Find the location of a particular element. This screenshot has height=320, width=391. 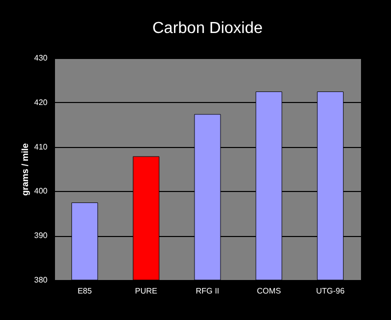

y-axis-title: grams / mile is located at coordinates (25, 169).